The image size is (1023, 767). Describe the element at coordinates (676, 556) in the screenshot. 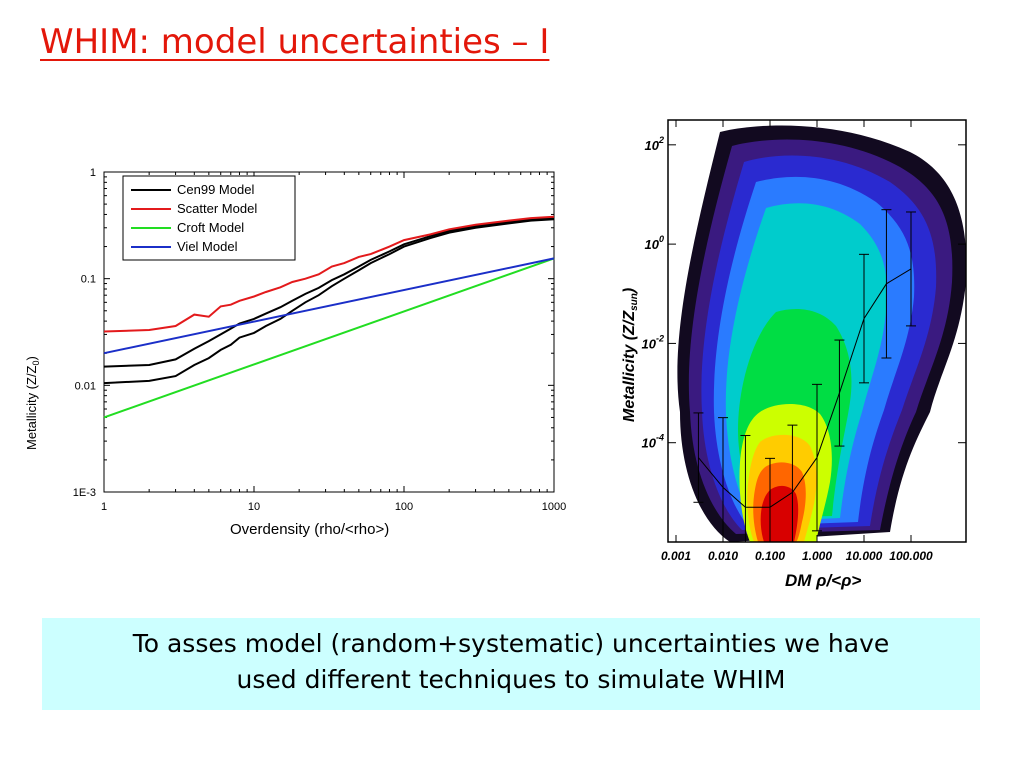

I see `heatmap-x-tick-label: 0.001` at that location.